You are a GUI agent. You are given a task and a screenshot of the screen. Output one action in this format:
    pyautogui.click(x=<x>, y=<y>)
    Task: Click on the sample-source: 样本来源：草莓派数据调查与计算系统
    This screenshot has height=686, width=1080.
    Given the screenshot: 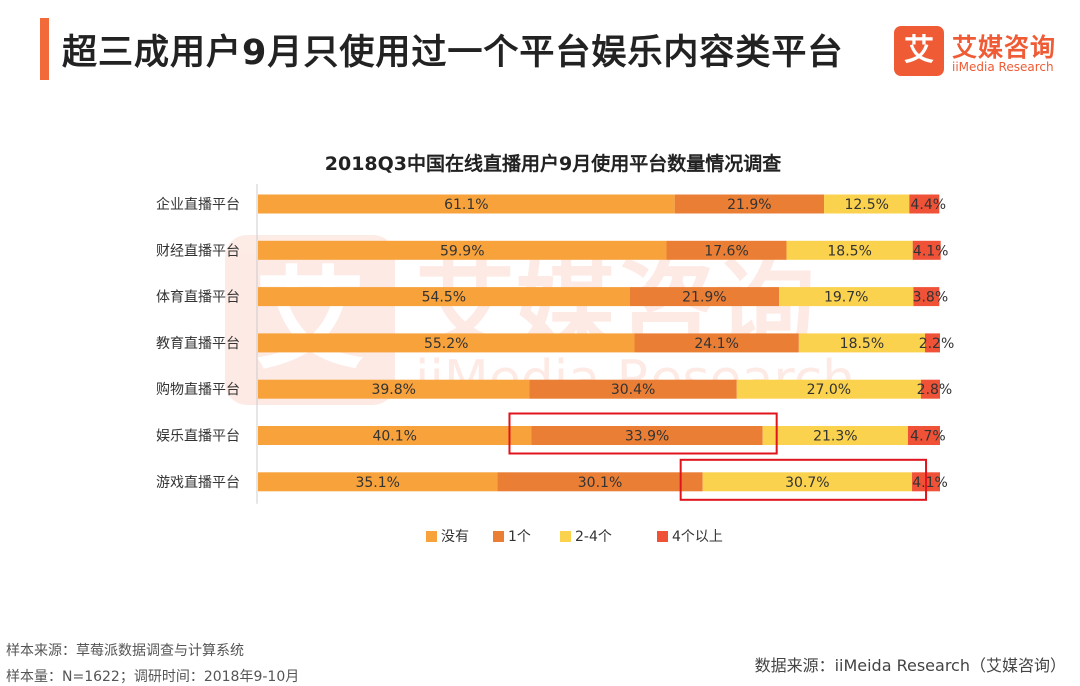 What is the action you would take?
    pyautogui.click(x=125, y=651)
    